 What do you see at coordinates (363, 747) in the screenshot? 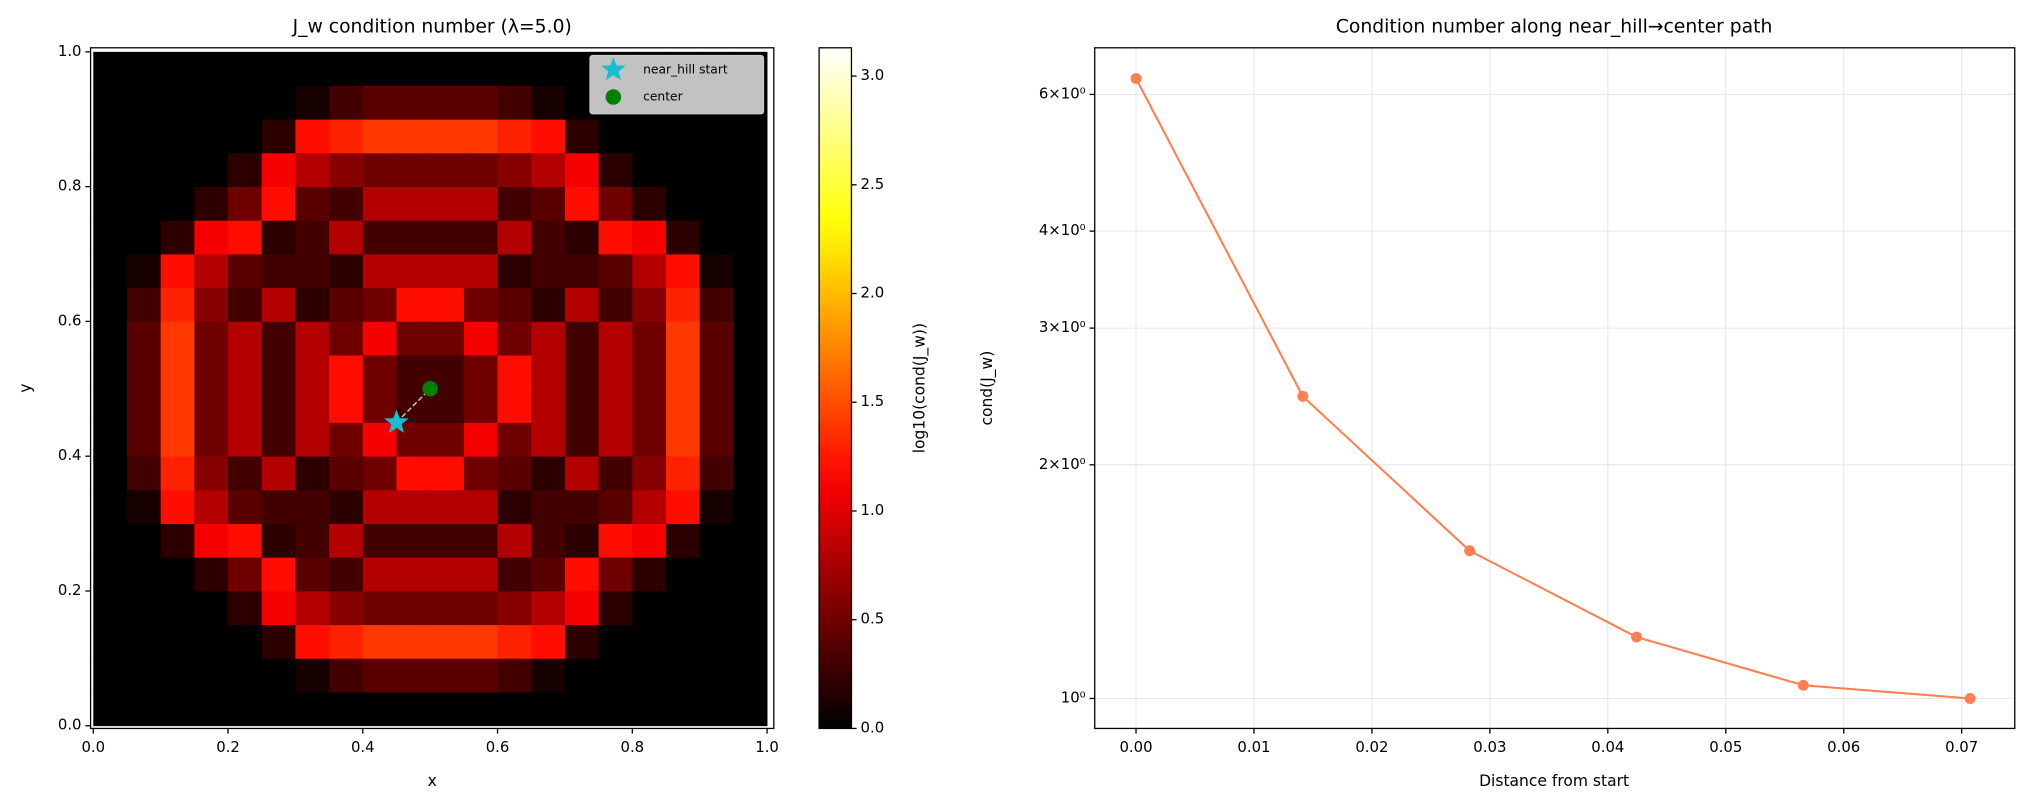
I see `x-tick-label: 0.4` at bounding box center [363, 747].